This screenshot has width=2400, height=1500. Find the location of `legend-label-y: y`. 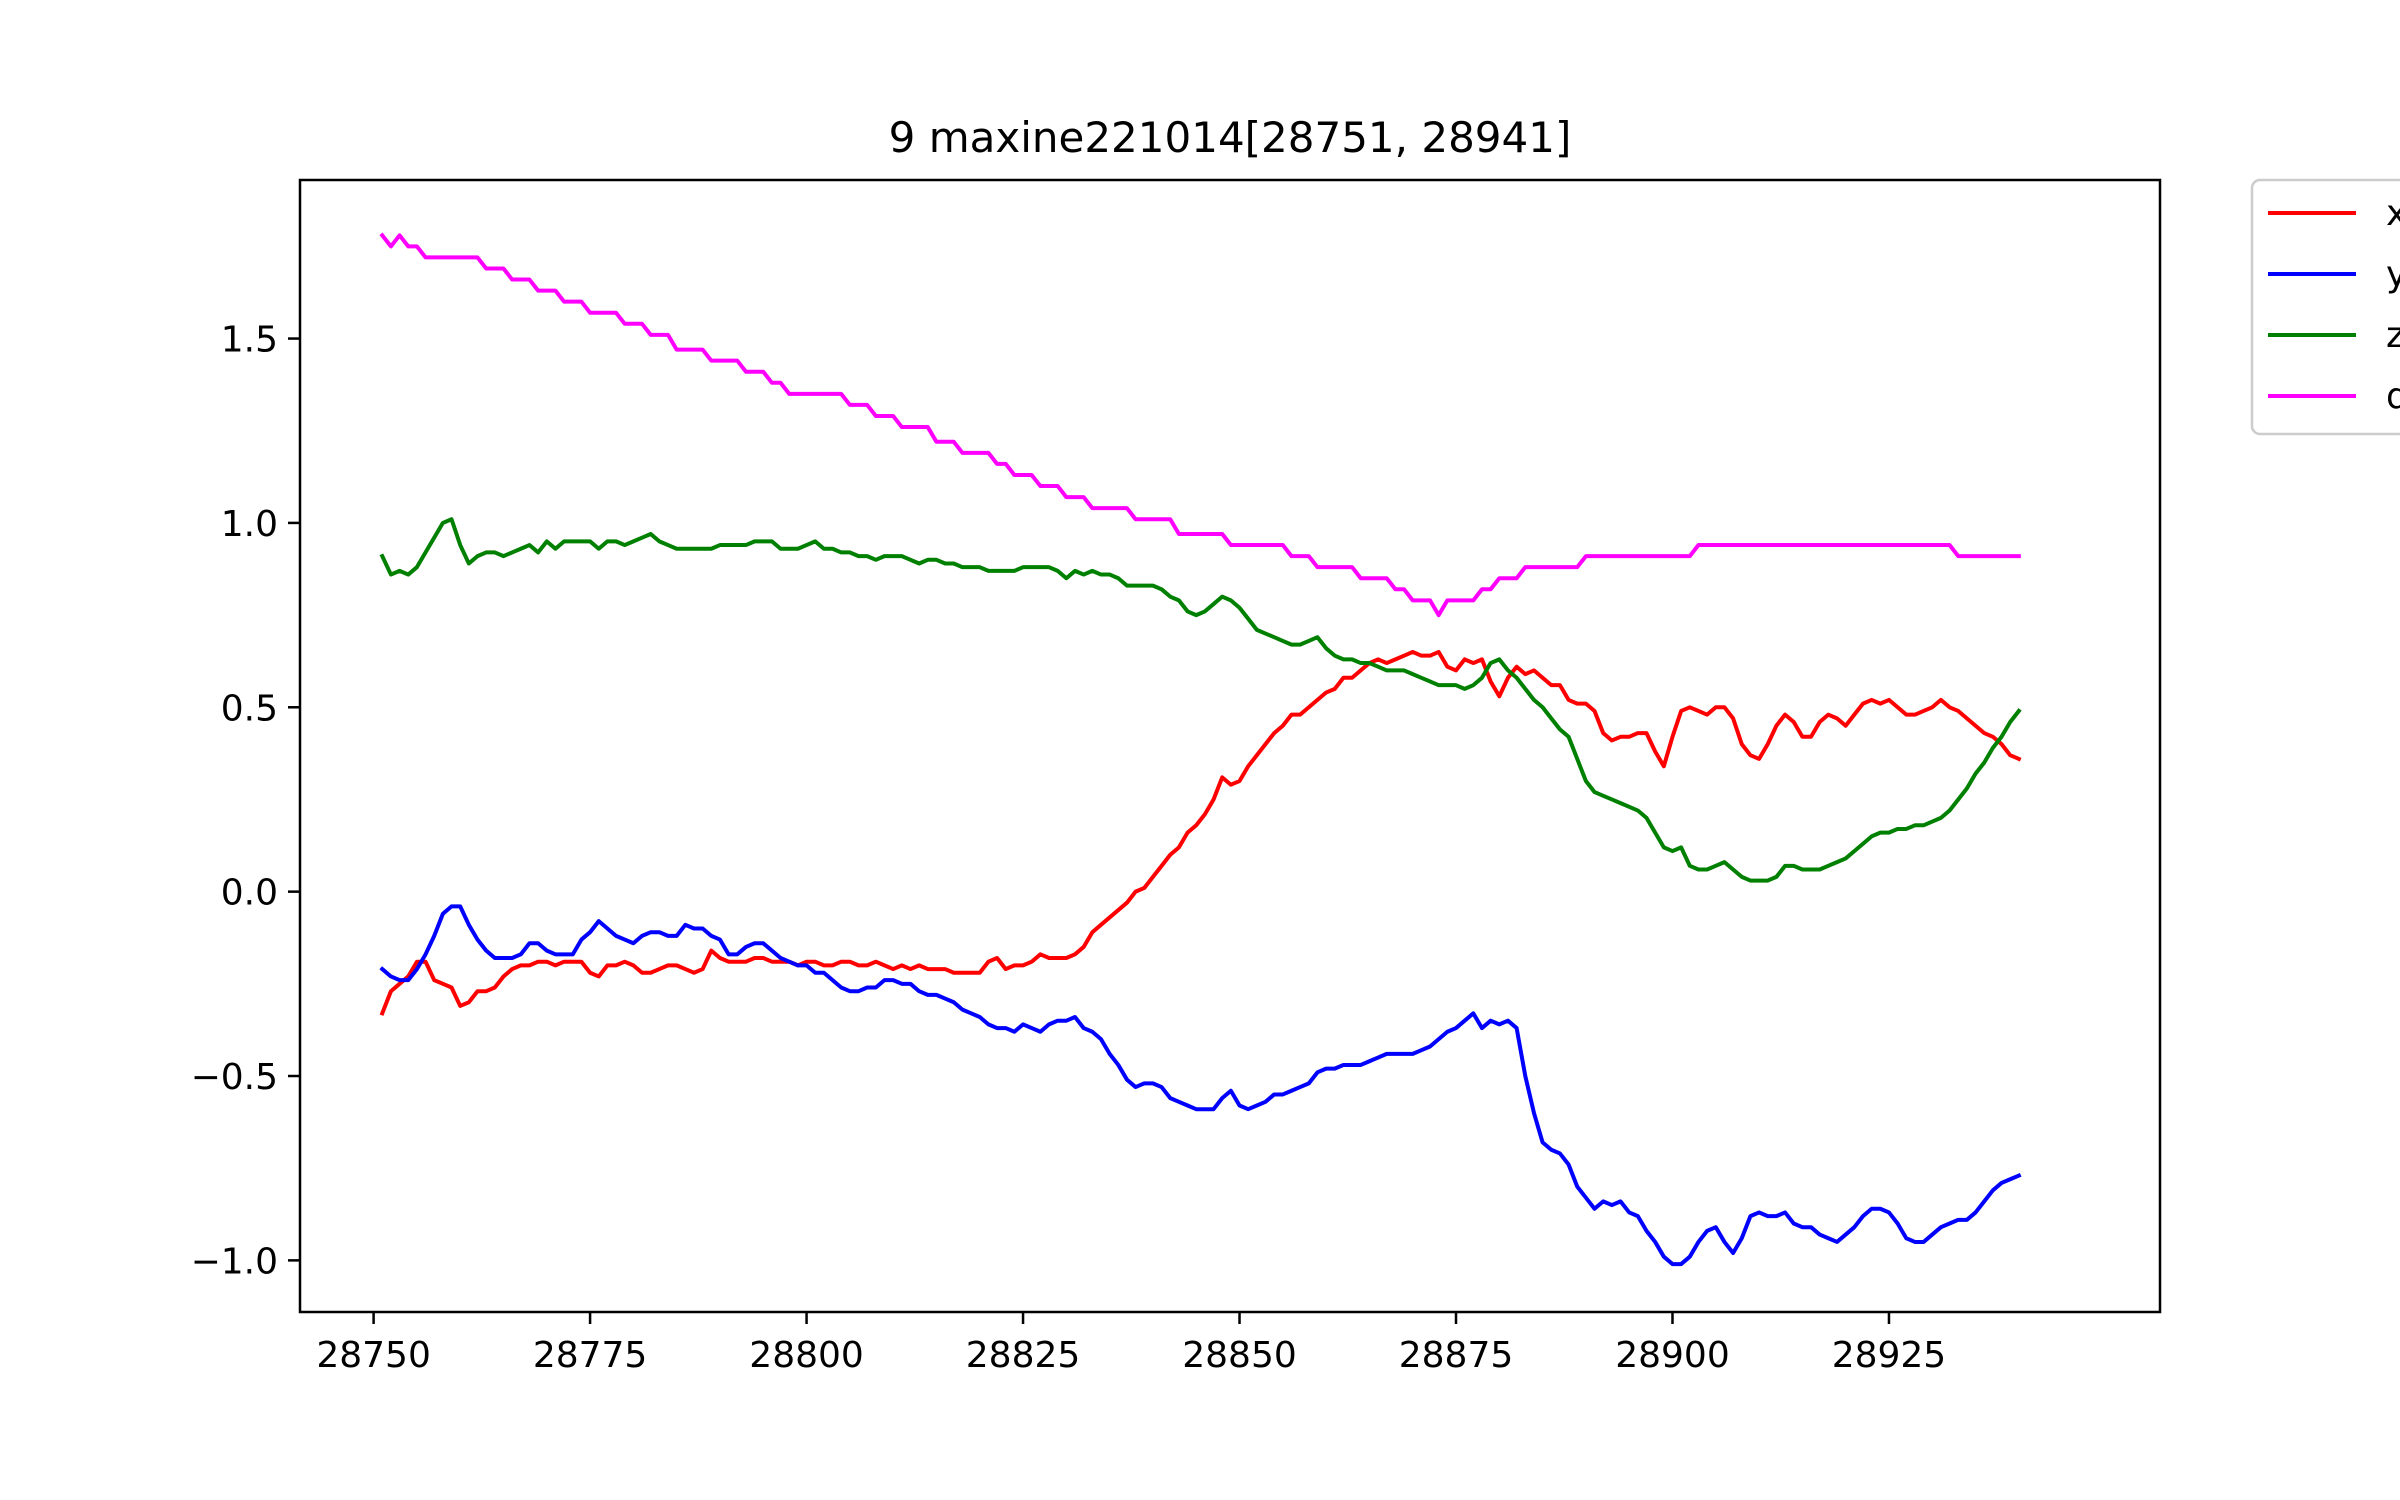

legend-label-y: y is located at coordinates (2393, 274).